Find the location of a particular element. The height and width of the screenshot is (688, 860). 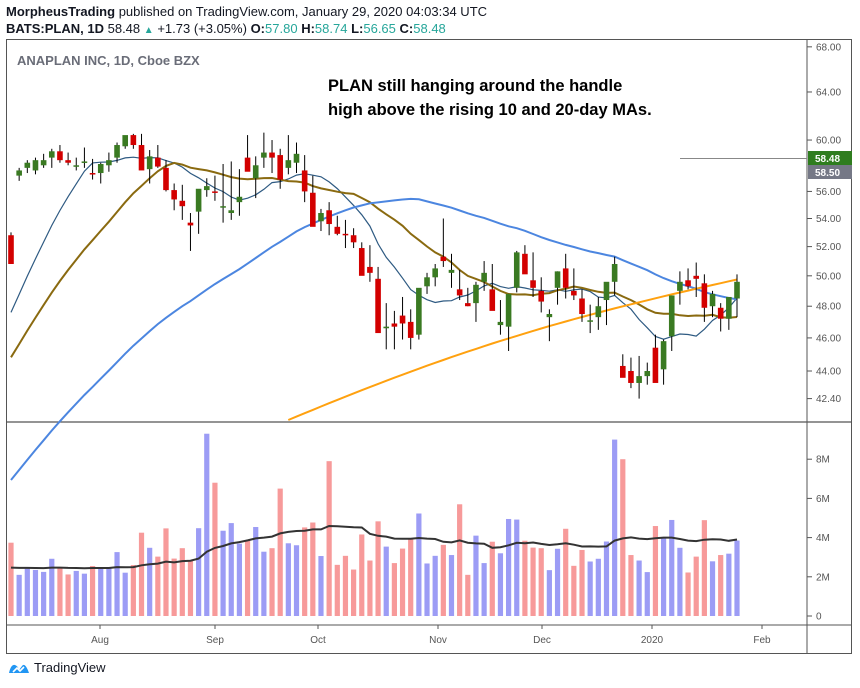

svg-text: 68.00 is located at coordinates (828, 47).